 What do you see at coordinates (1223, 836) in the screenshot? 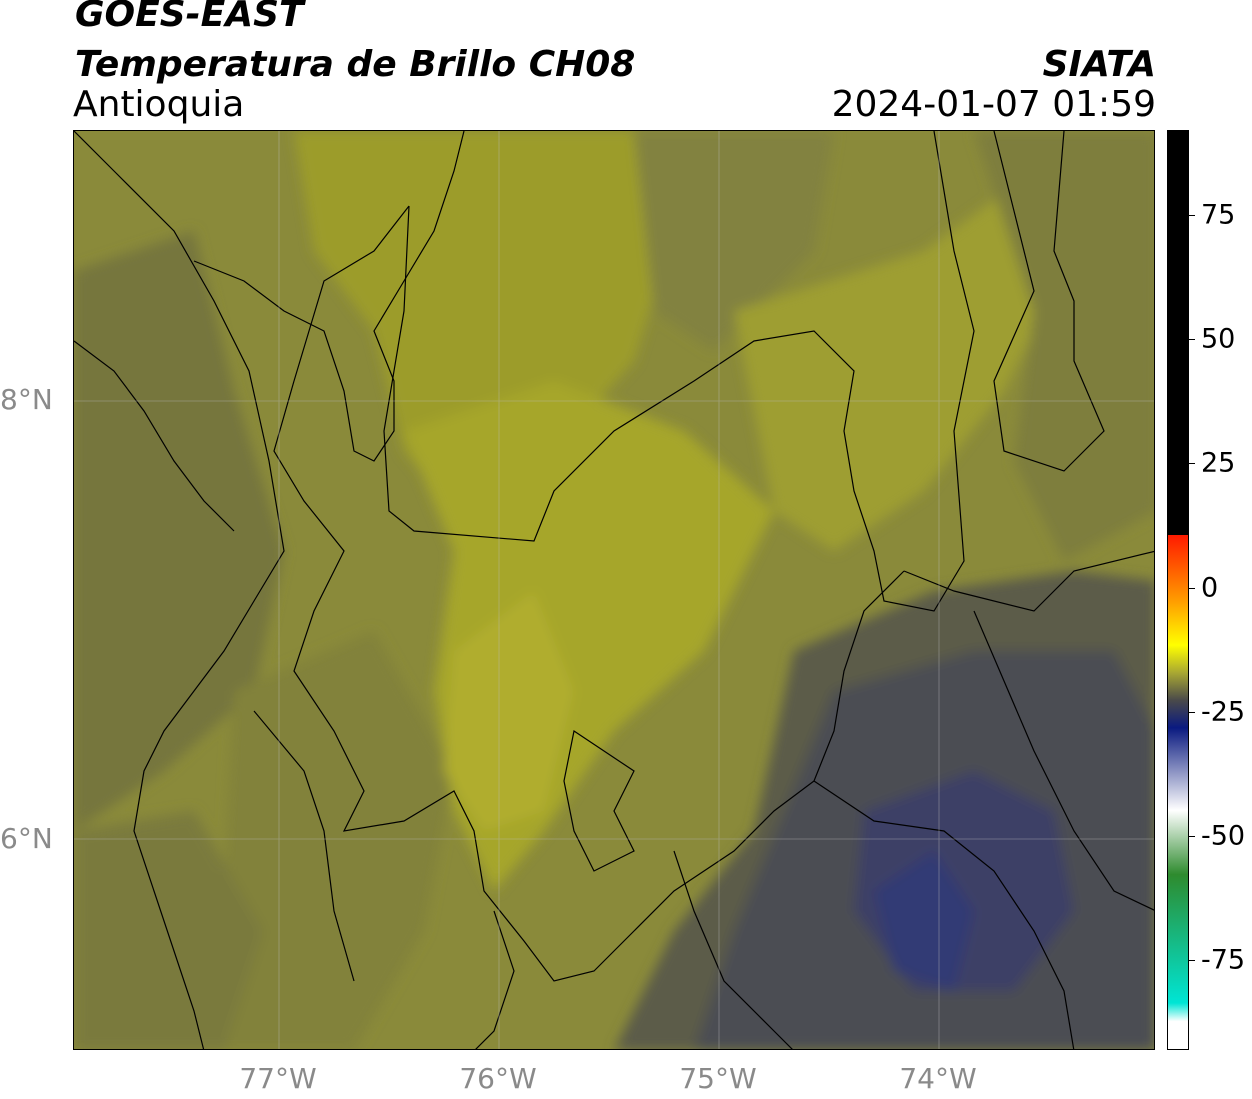
I see `colorbar-tick-label: -50` at bounding box center [1223, 836].